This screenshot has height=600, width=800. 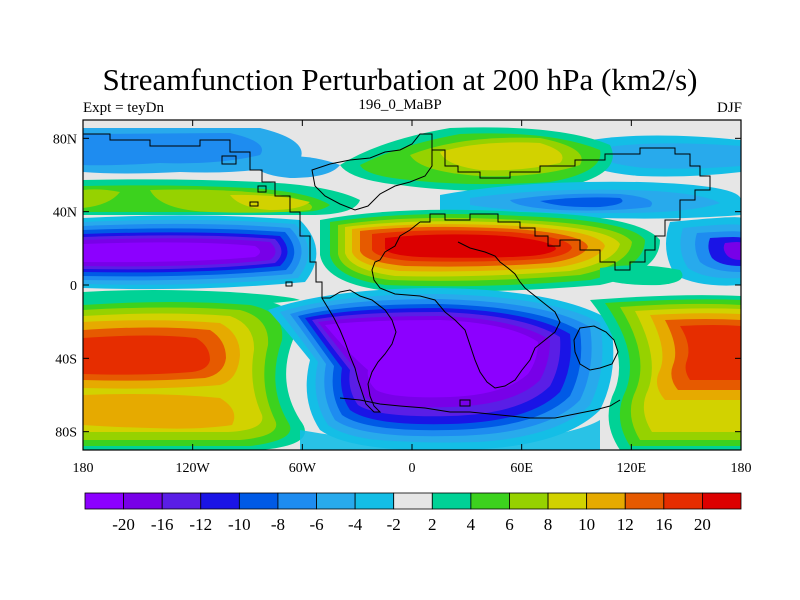 I want to click on colorbar-label: 6, so click(x=509, y=524).